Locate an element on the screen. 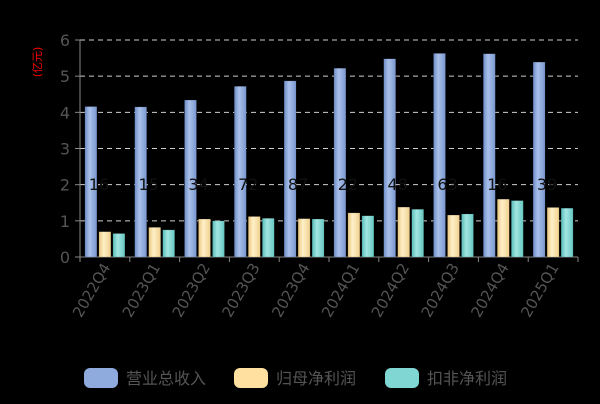 This screenshot has height=404, width=600. y-tick-label: 6 is located at coordinates (65, 40).